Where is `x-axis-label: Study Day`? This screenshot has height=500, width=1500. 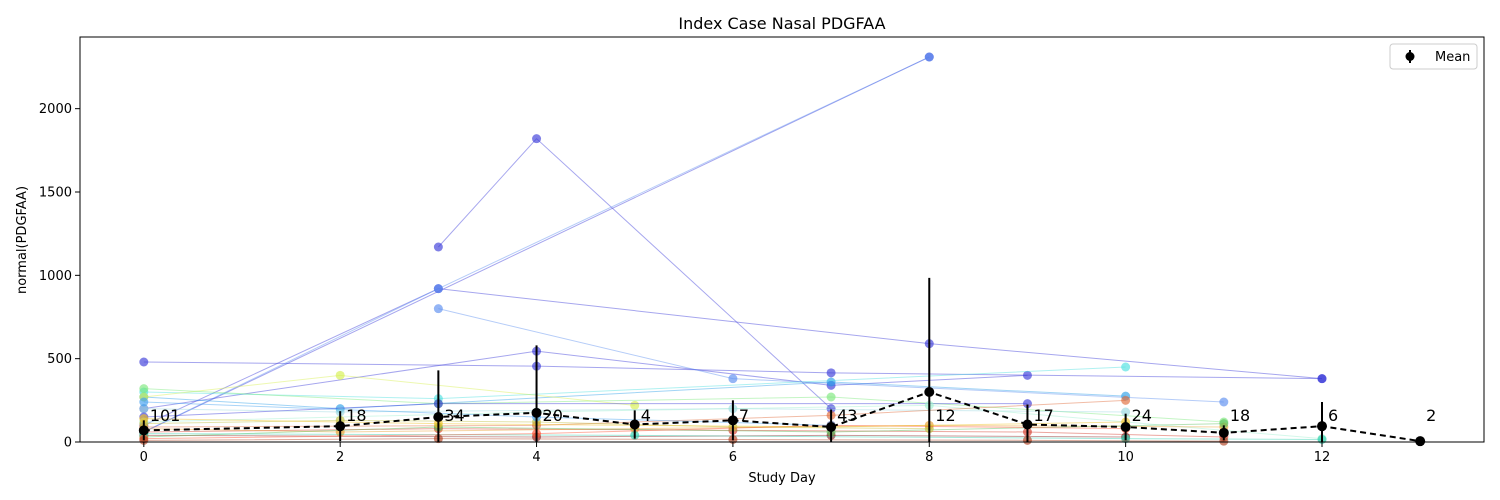 x-axis-label: Study Day is located at coordinates (782, 478).